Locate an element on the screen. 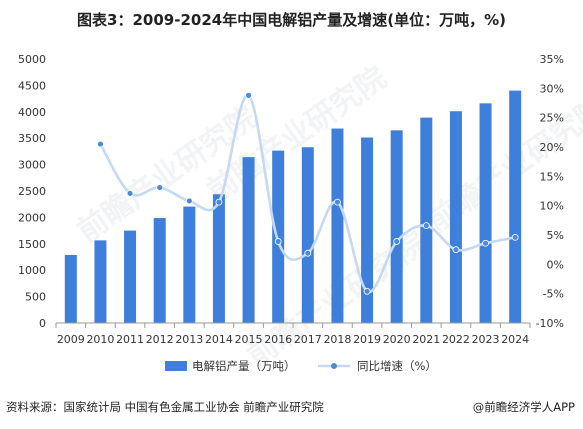 The height and width of the screenshot is (429, 583). growth-point-2011 is located at coordinates (130, 193).